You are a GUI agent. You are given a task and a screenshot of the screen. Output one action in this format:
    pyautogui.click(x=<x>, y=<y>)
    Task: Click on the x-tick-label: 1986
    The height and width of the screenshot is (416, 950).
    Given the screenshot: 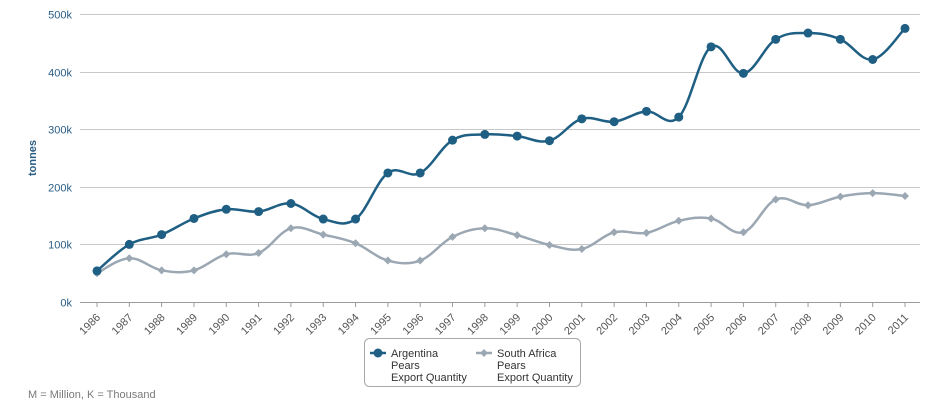 What is the action you would take?
    pyautogui.click(x=90, y=325)
    